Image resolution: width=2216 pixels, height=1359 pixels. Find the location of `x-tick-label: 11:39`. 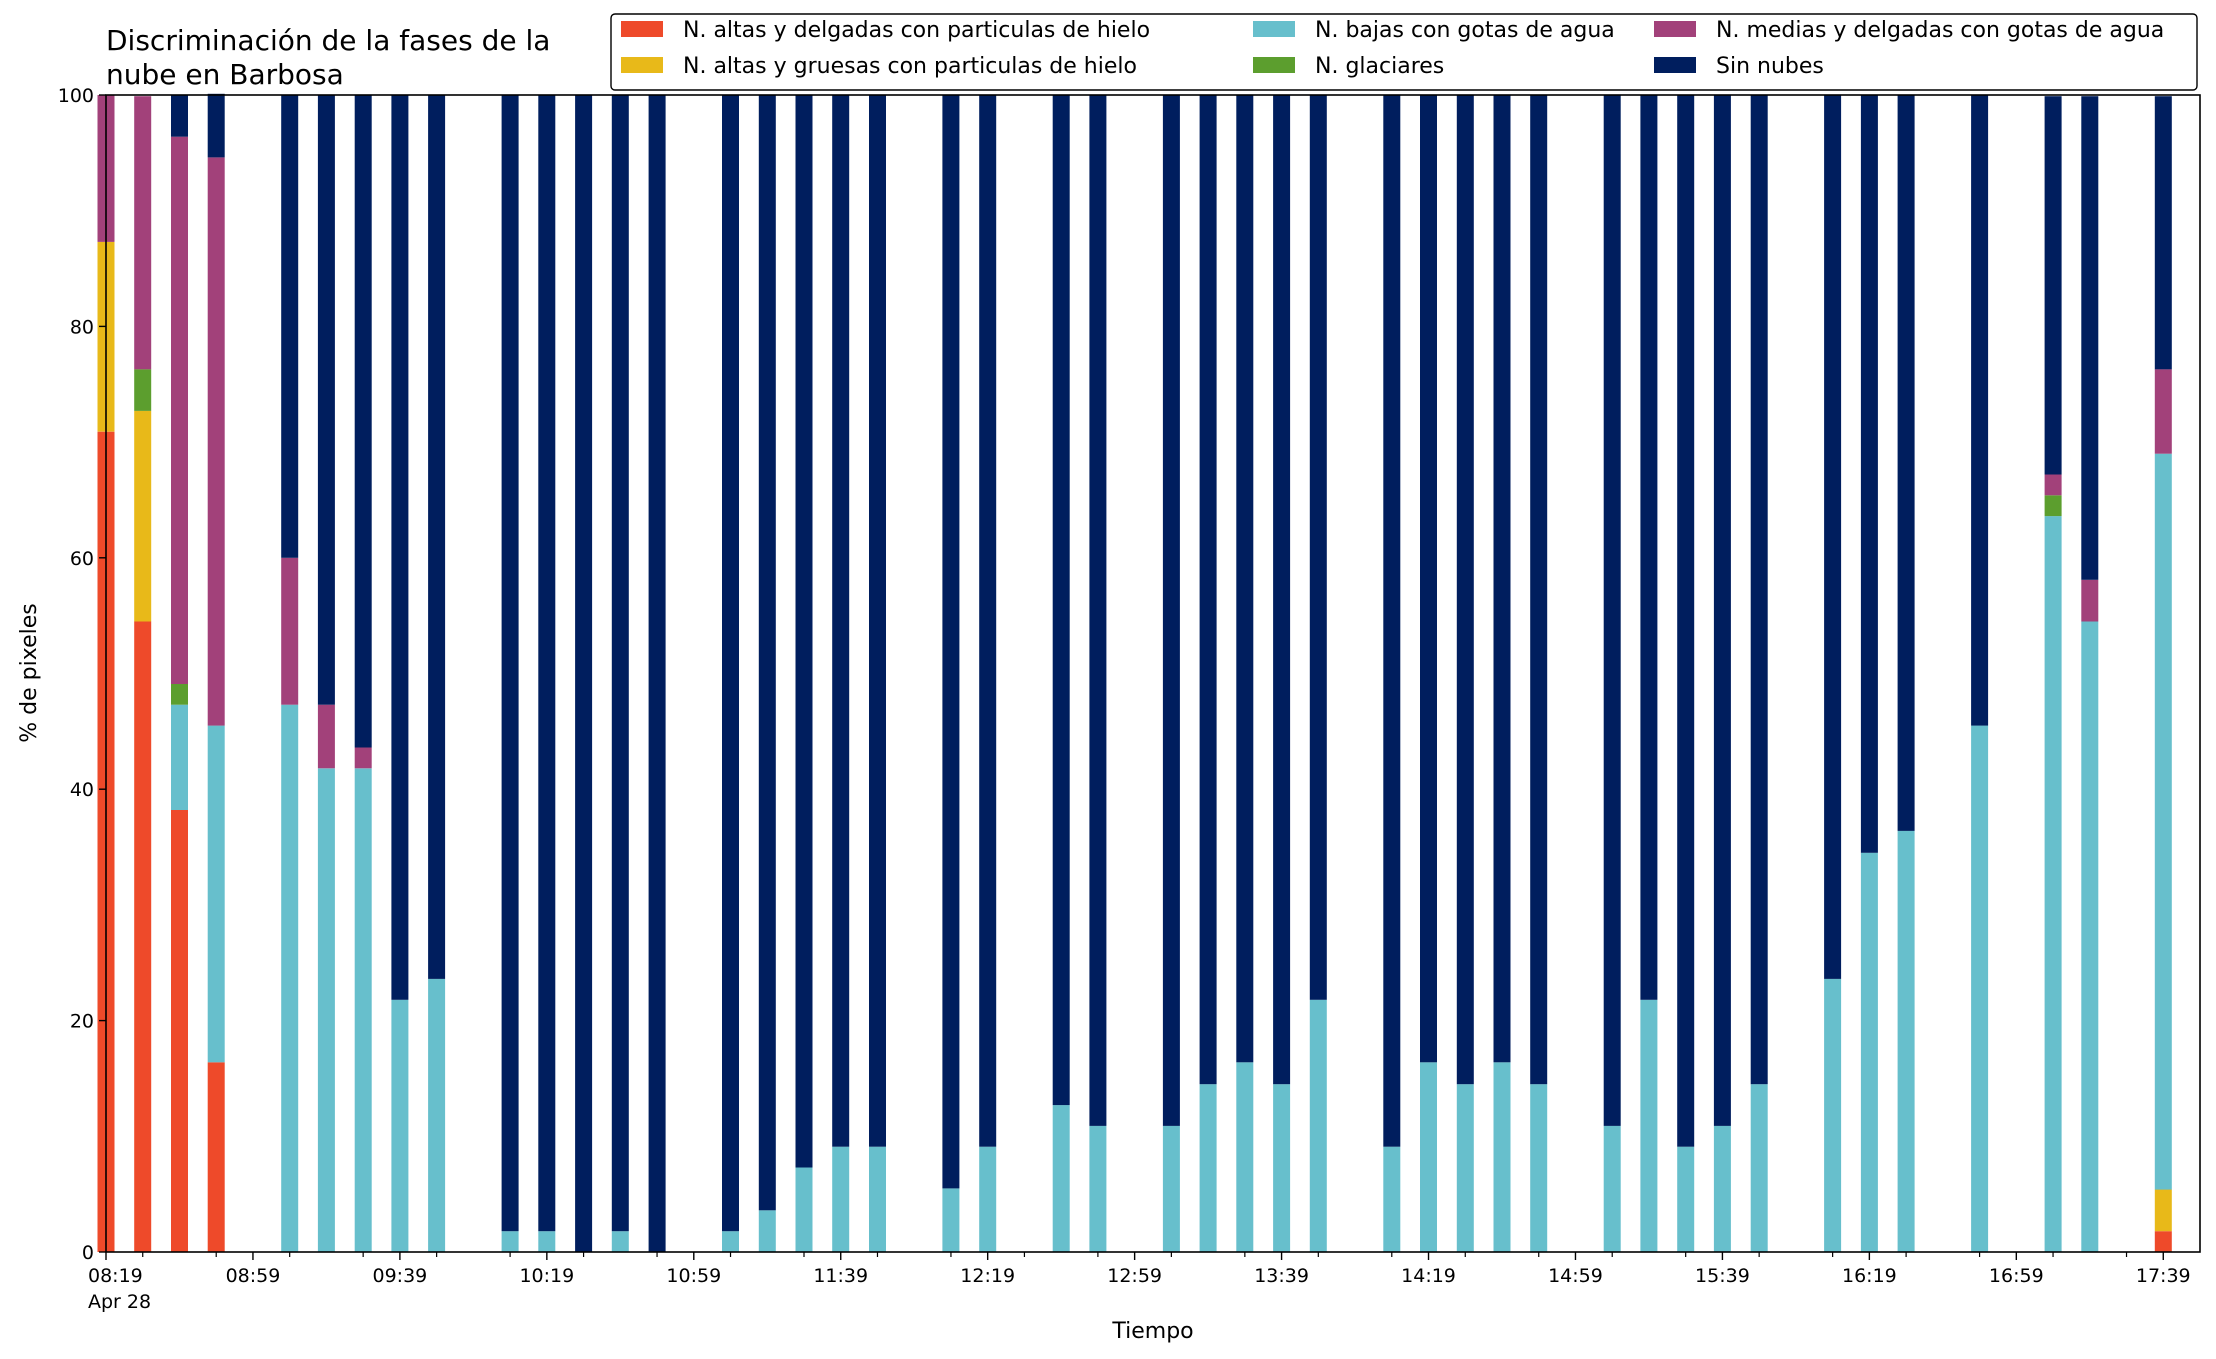

x-tick-label: 11:39 is located at coordinates (840, 1276).